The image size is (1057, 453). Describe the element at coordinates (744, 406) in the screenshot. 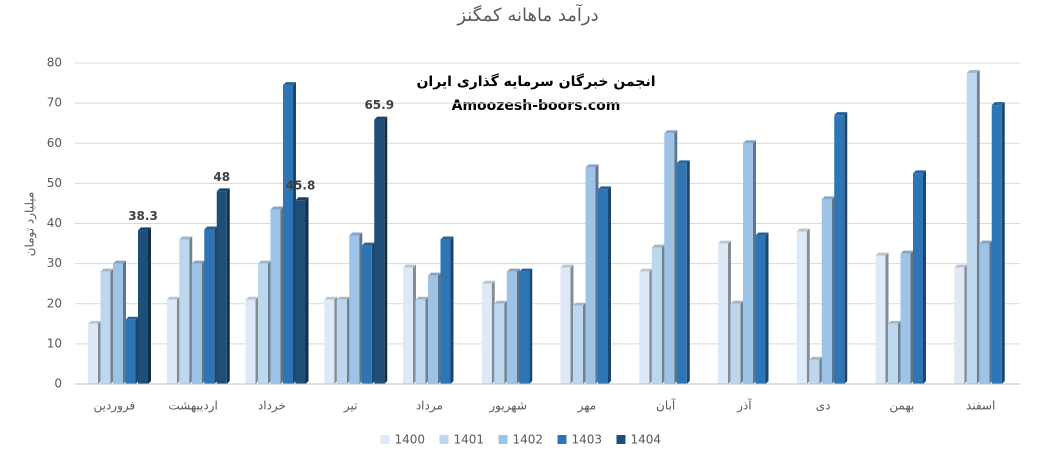

I see `x-tick-label: آذر` at that location.